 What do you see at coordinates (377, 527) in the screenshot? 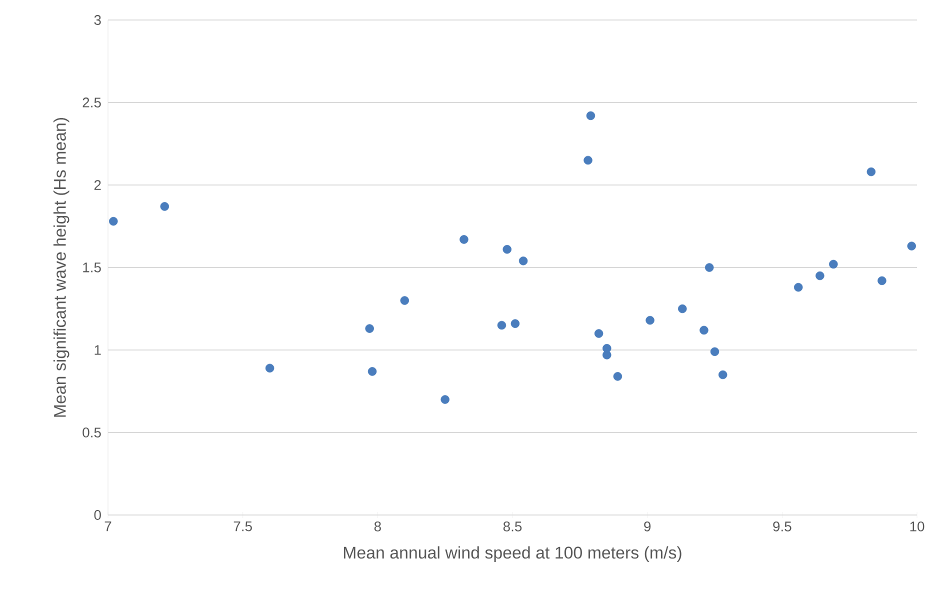
I see `x-tick-label: 8` at bounding box center [377, 527].